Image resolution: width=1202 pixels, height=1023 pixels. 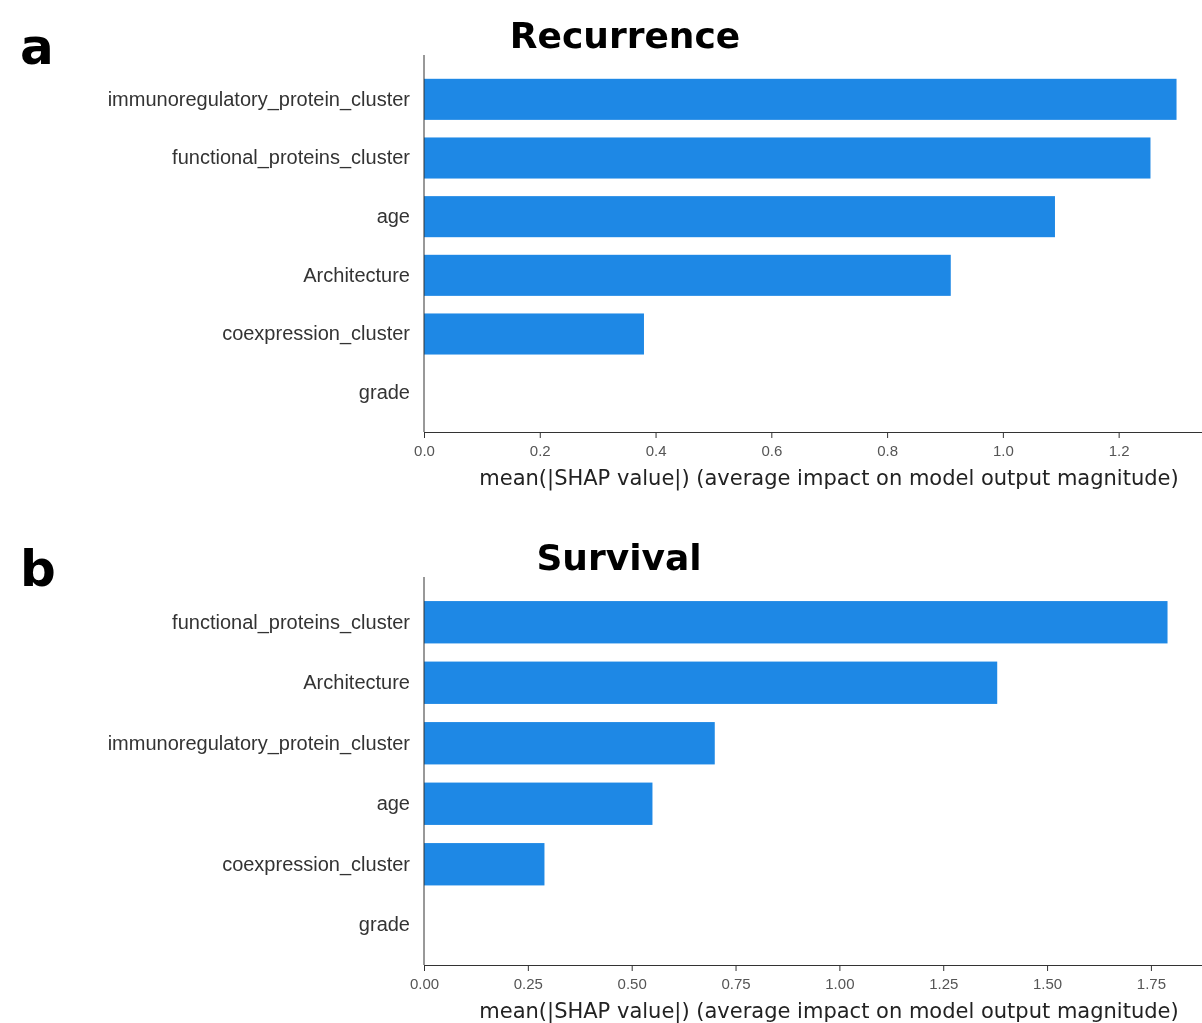 I want to click on text: a, so click(x=37, y=47).